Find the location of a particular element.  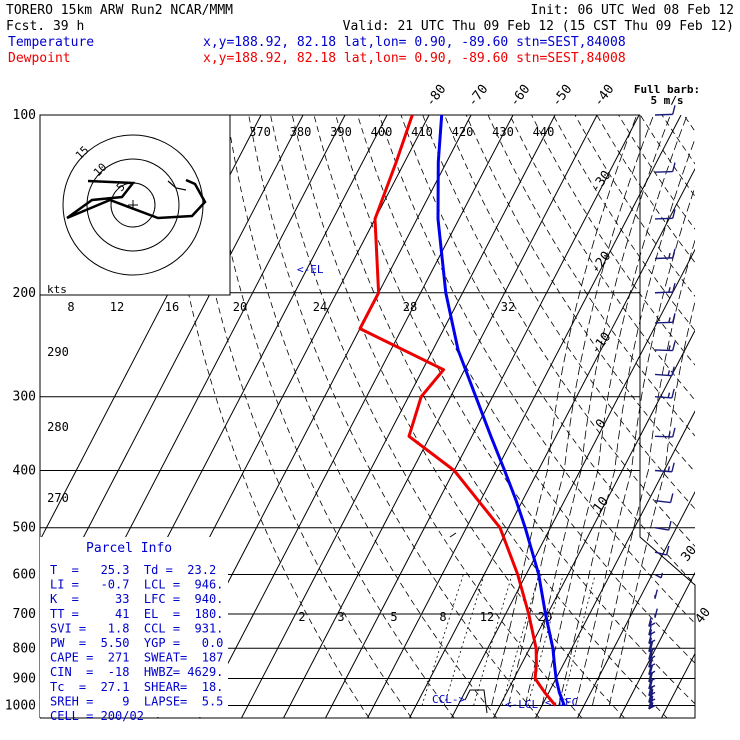

lcl-annotation: <-LCL is located at coordinates (521, 704).